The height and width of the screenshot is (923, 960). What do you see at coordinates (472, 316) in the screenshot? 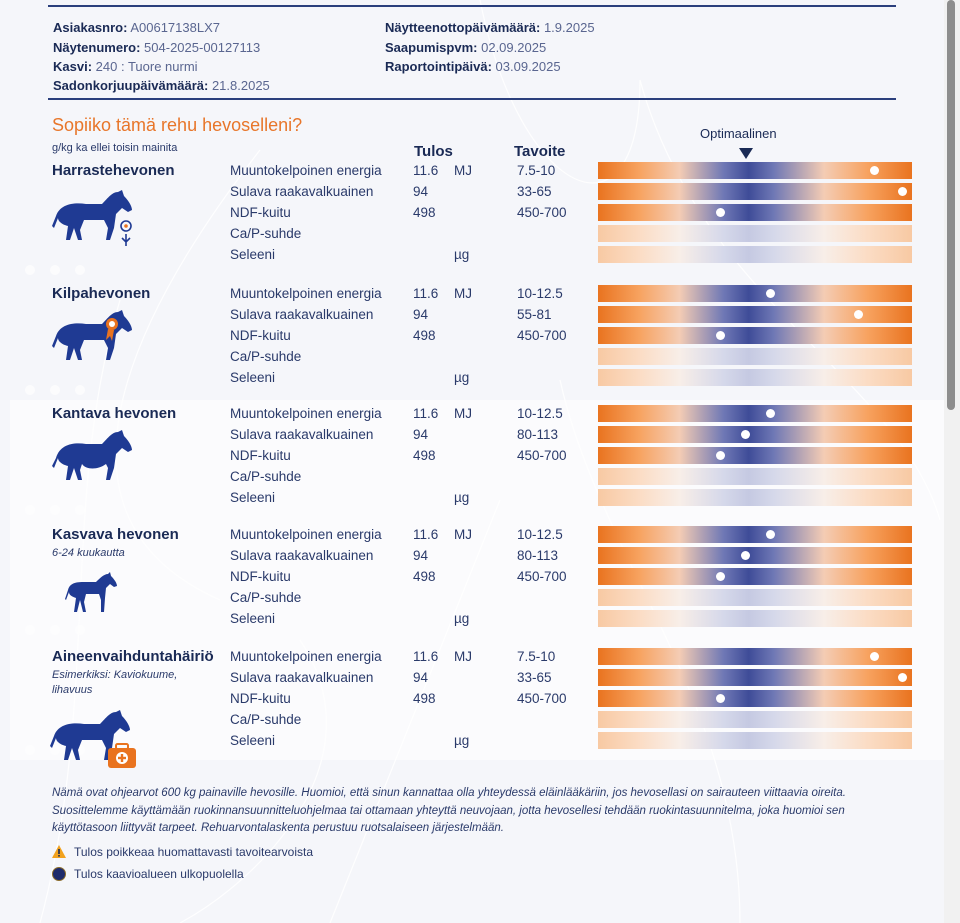
I see `nutrient-row: Sulava raakavalkuainen 94 55-81` at bounding box center [472, 316].